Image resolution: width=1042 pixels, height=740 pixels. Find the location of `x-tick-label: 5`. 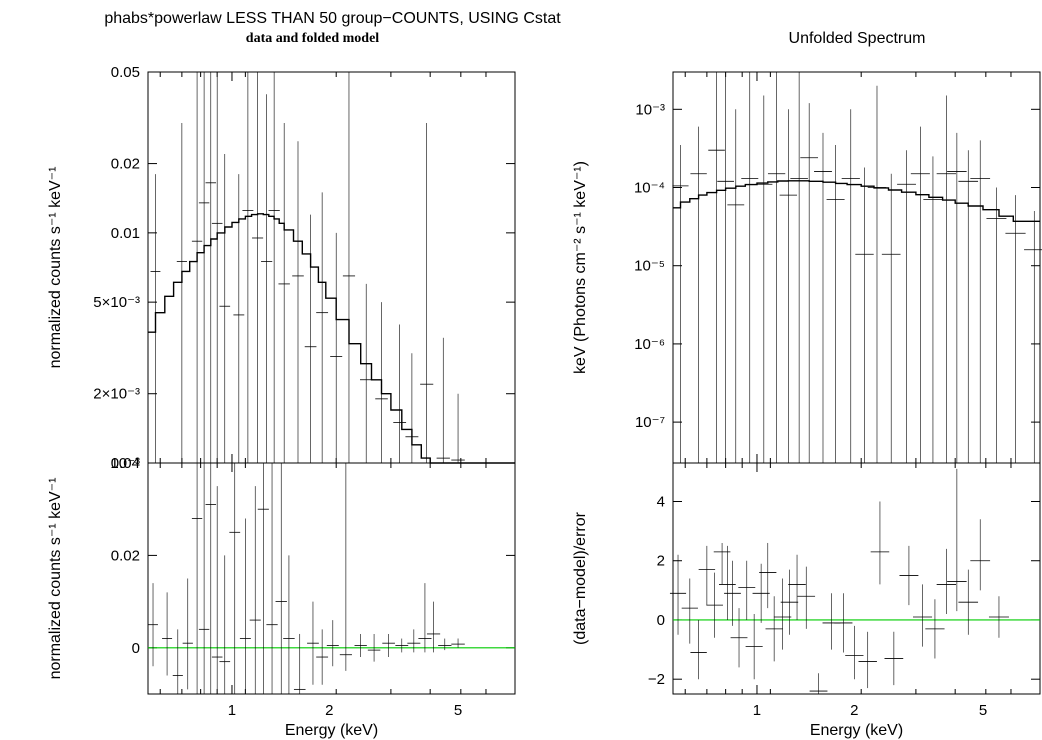

x-tick-label: 5 is located at coordinates (983, 710).